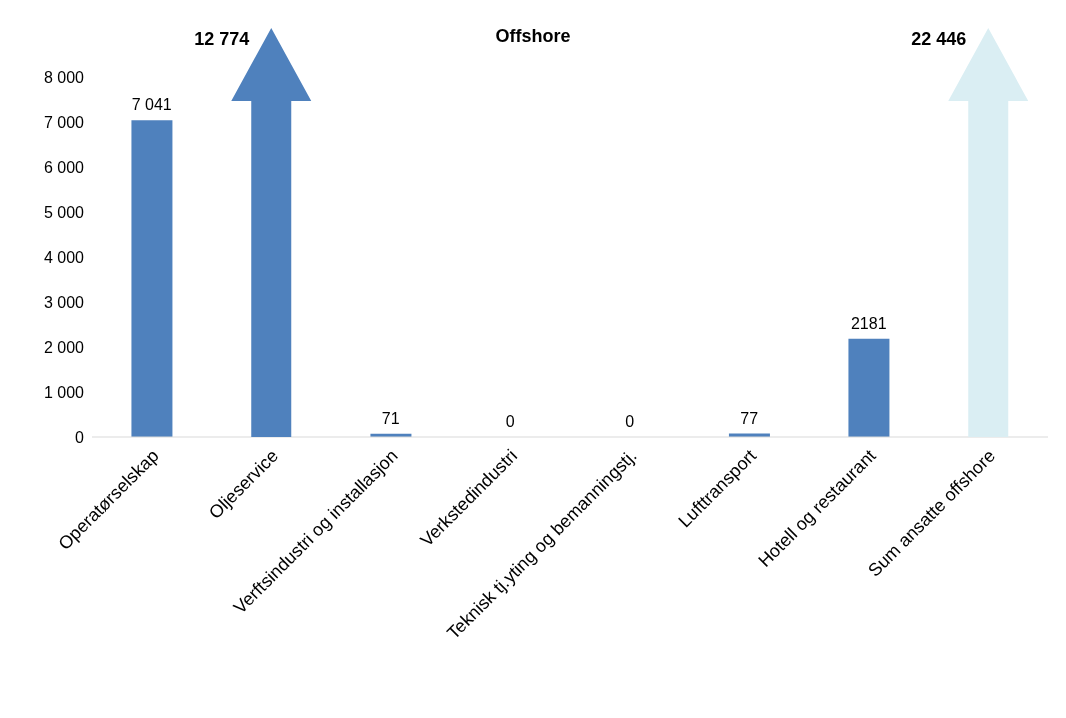 The height and width of the screenshot is (718, 1066). What do you see at coordinates (939, 39) in the screenshot?
I see `text: 22 446` at bounding box center [939, 39].